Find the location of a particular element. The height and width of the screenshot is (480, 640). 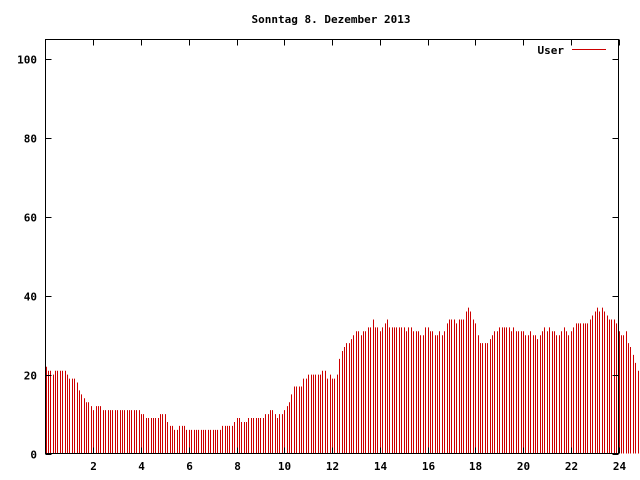

x-tick-label: 12 is located at coordinates (332, 466).